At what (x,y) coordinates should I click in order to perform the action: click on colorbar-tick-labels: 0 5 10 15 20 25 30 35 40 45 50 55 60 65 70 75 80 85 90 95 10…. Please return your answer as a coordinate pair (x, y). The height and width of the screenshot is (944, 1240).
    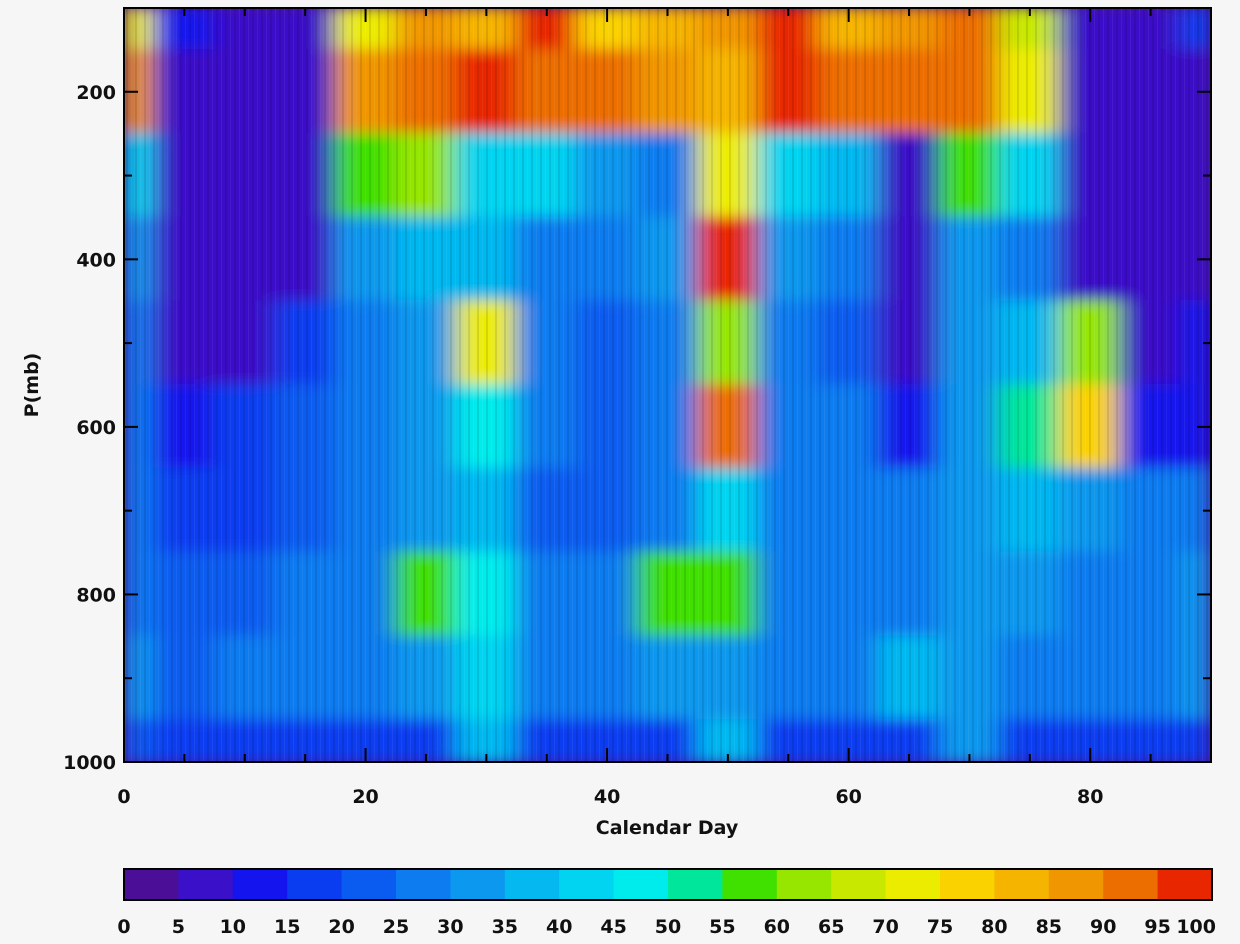
    Looking at the image, I should click on (666, 927).